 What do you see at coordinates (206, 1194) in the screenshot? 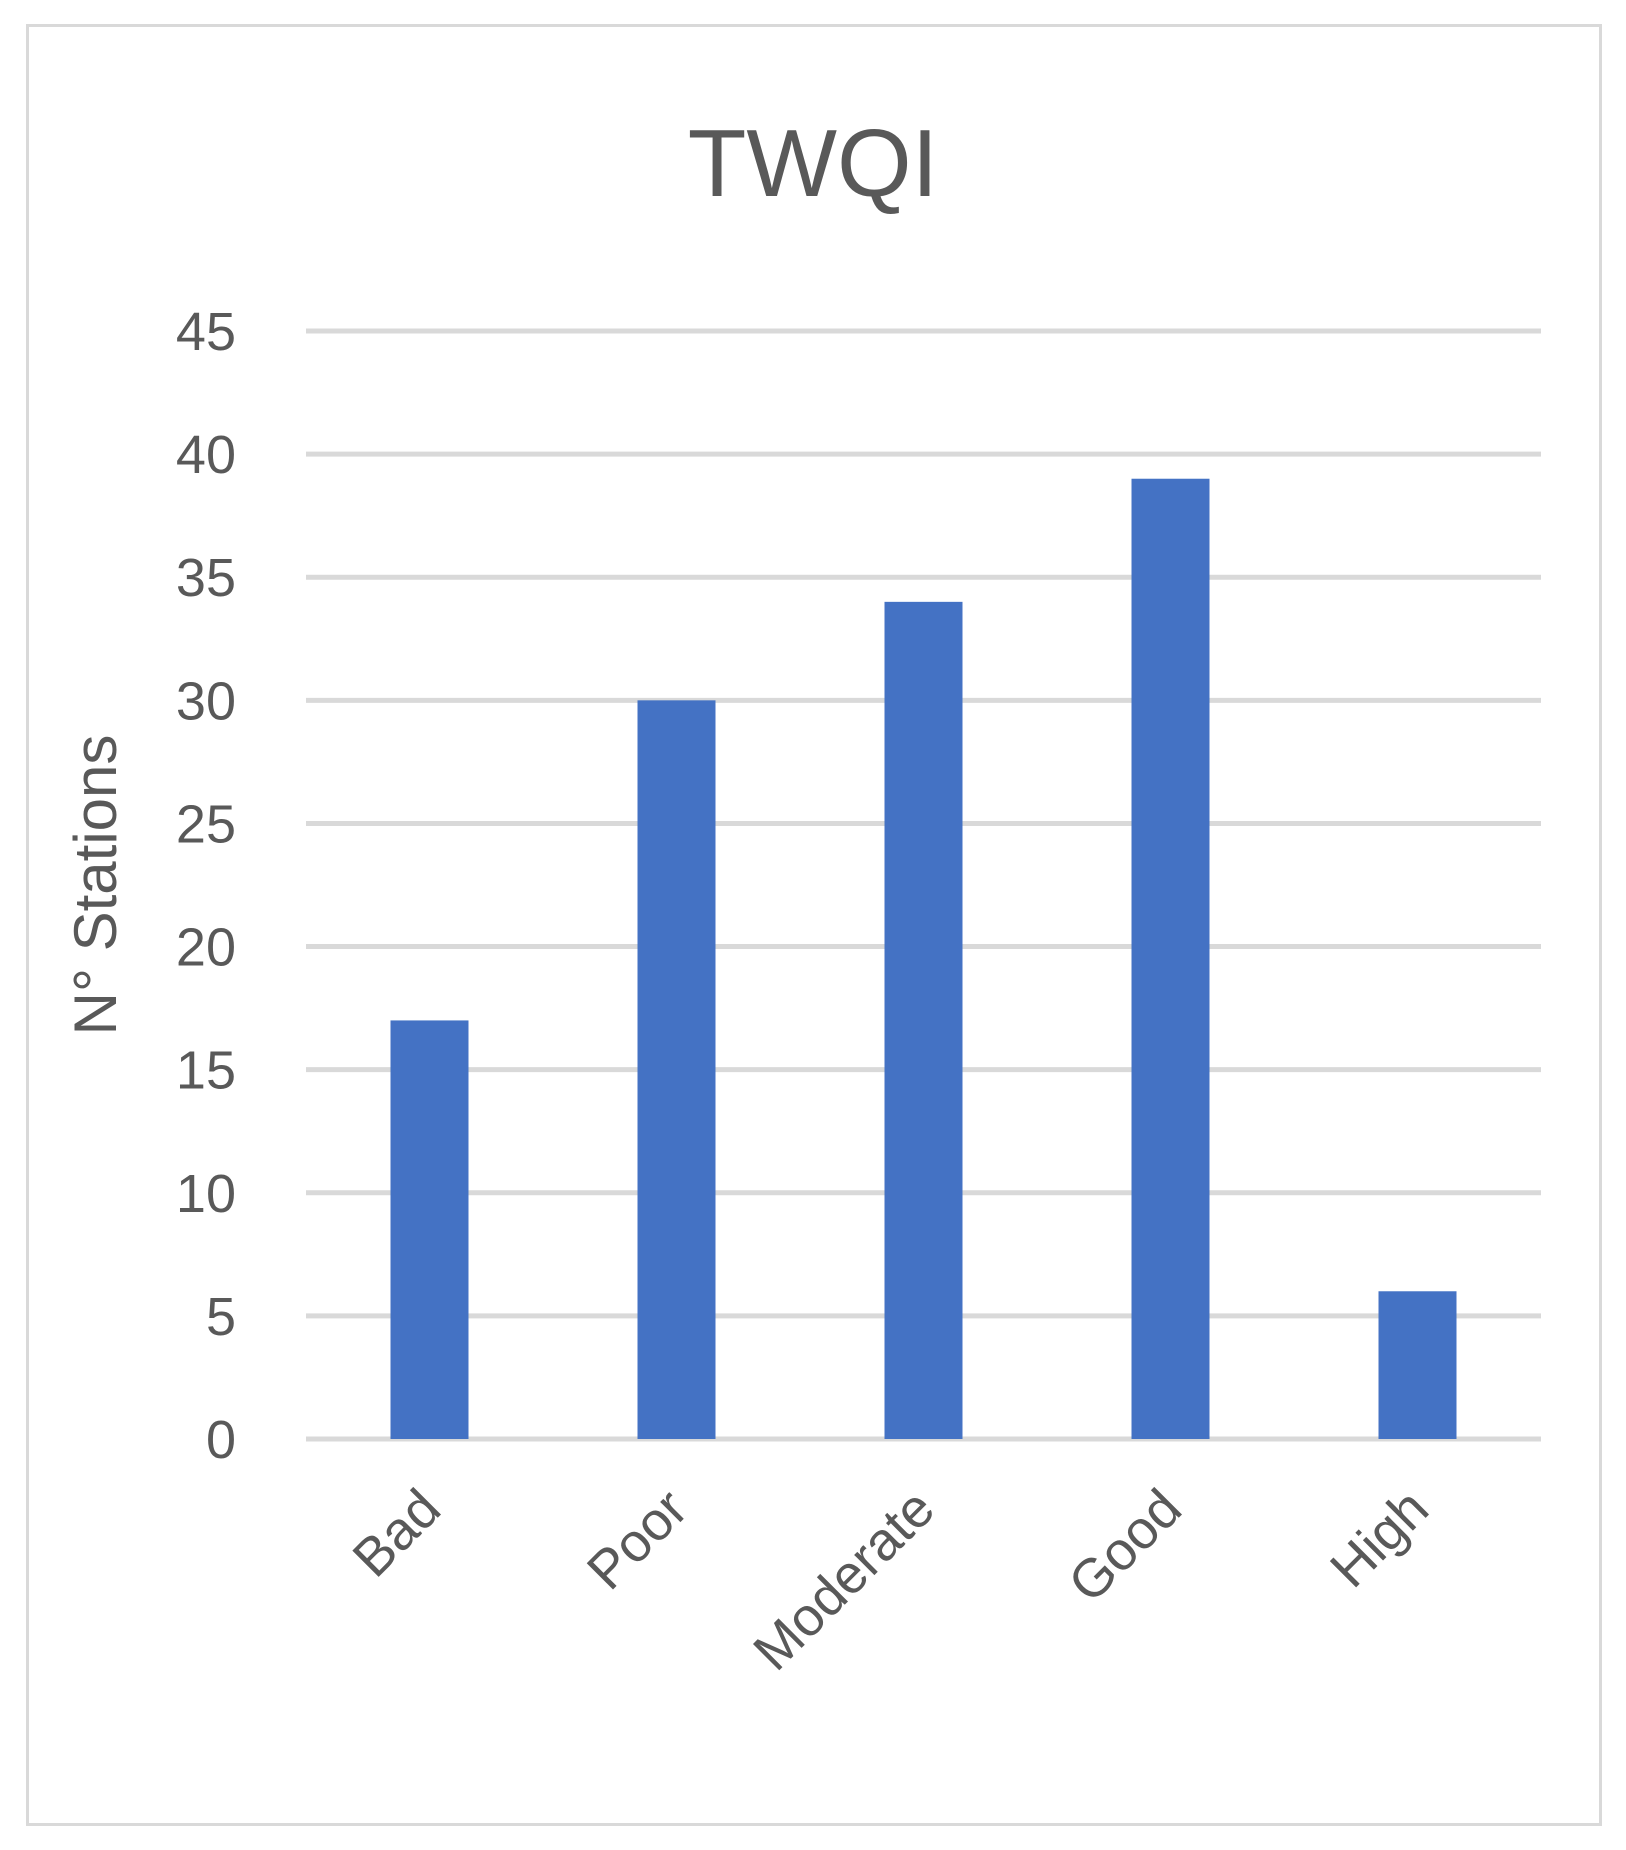
I see `y-tick-label: 10` at bounding box center [206, 1194].